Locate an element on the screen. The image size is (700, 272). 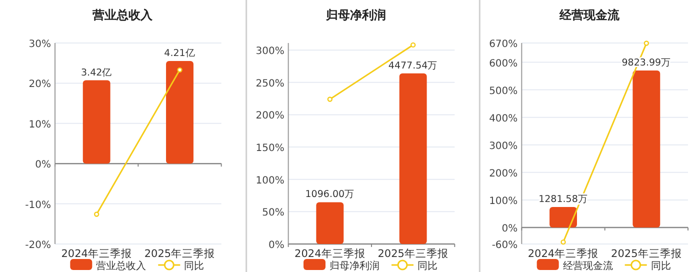
chart-title: 归母净利润 is located at coordinates (355, 15).